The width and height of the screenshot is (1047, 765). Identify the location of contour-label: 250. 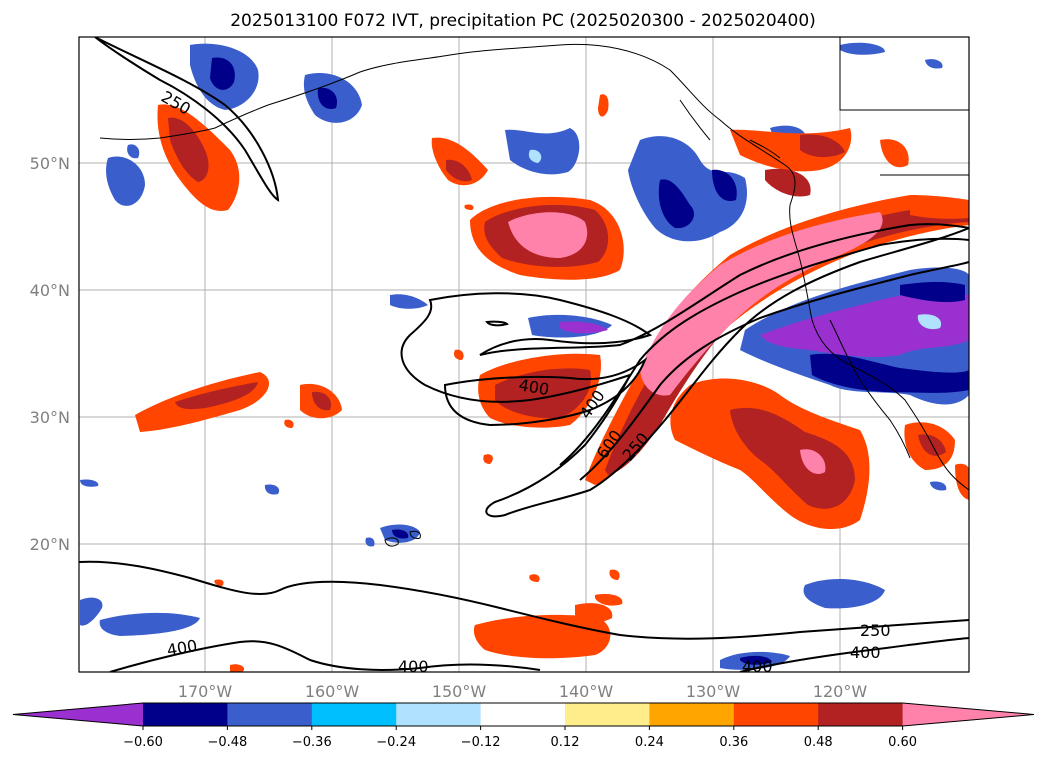
(875, 630).